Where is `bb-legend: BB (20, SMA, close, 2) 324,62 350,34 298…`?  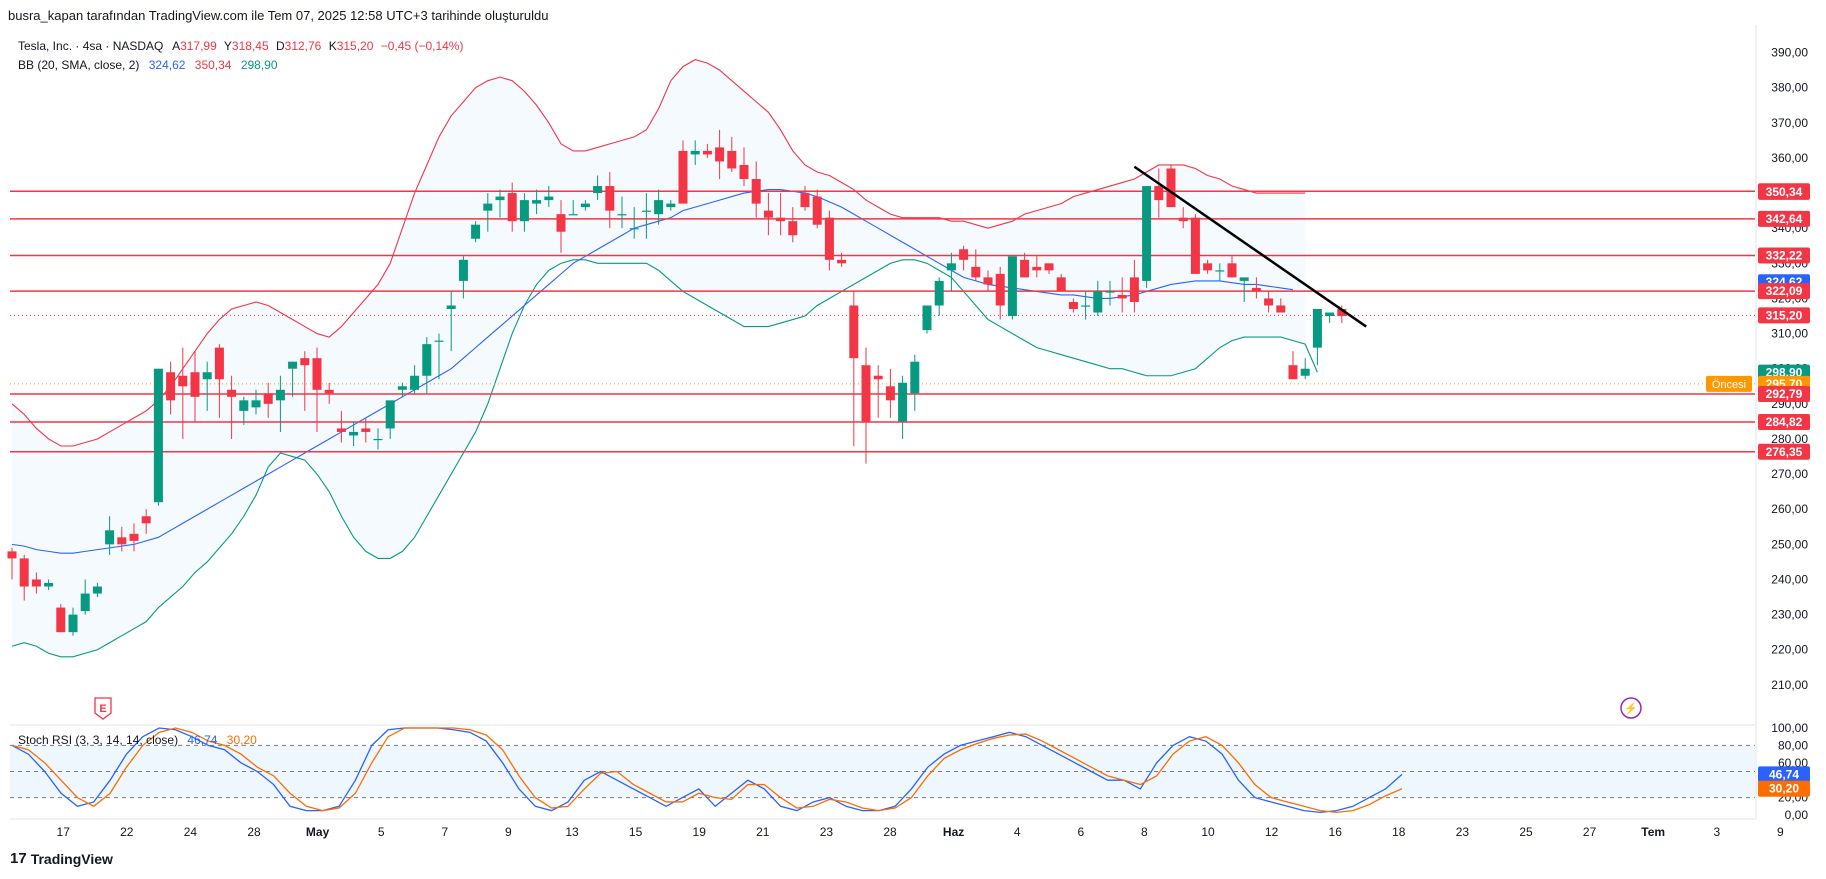 bb-legend: BB (20, SMA, close, 2) 324,62 350,34 298… is located at coordinates (148, 65).